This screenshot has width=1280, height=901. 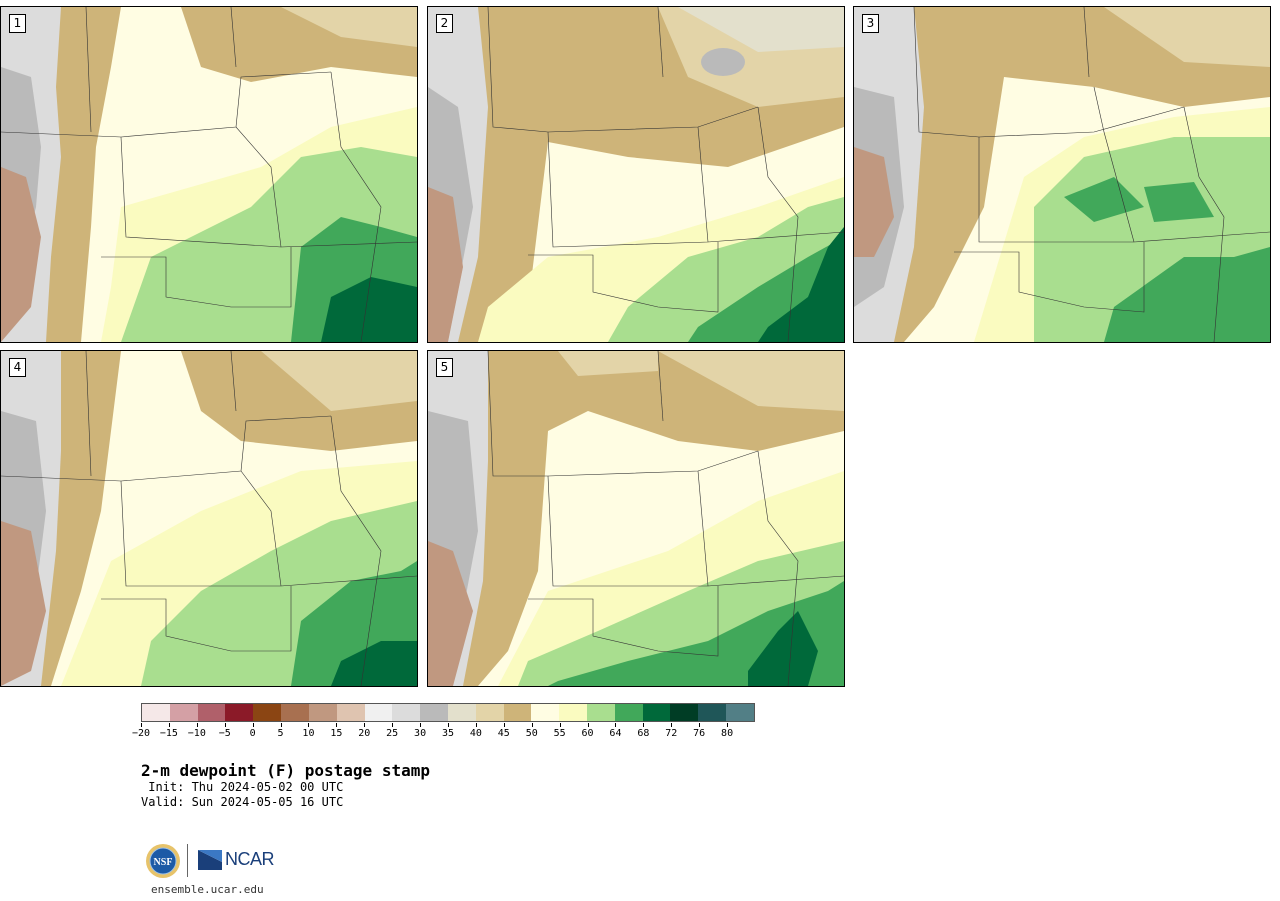 What do you see at coordinates (392, 733) in the screenshot?
I see `colorbar-tick-label: 25` at bounding box center [392, 733].